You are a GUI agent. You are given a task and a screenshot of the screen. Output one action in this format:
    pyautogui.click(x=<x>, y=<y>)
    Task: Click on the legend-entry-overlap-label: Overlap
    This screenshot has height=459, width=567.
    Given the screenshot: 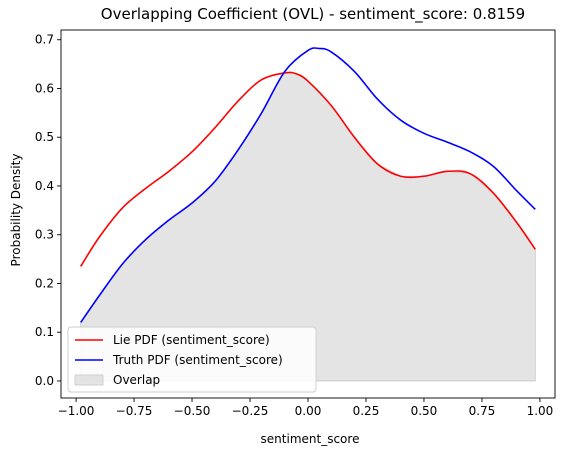 What is the action you would take?
    pyautogui.click(x=136, y=380)
    